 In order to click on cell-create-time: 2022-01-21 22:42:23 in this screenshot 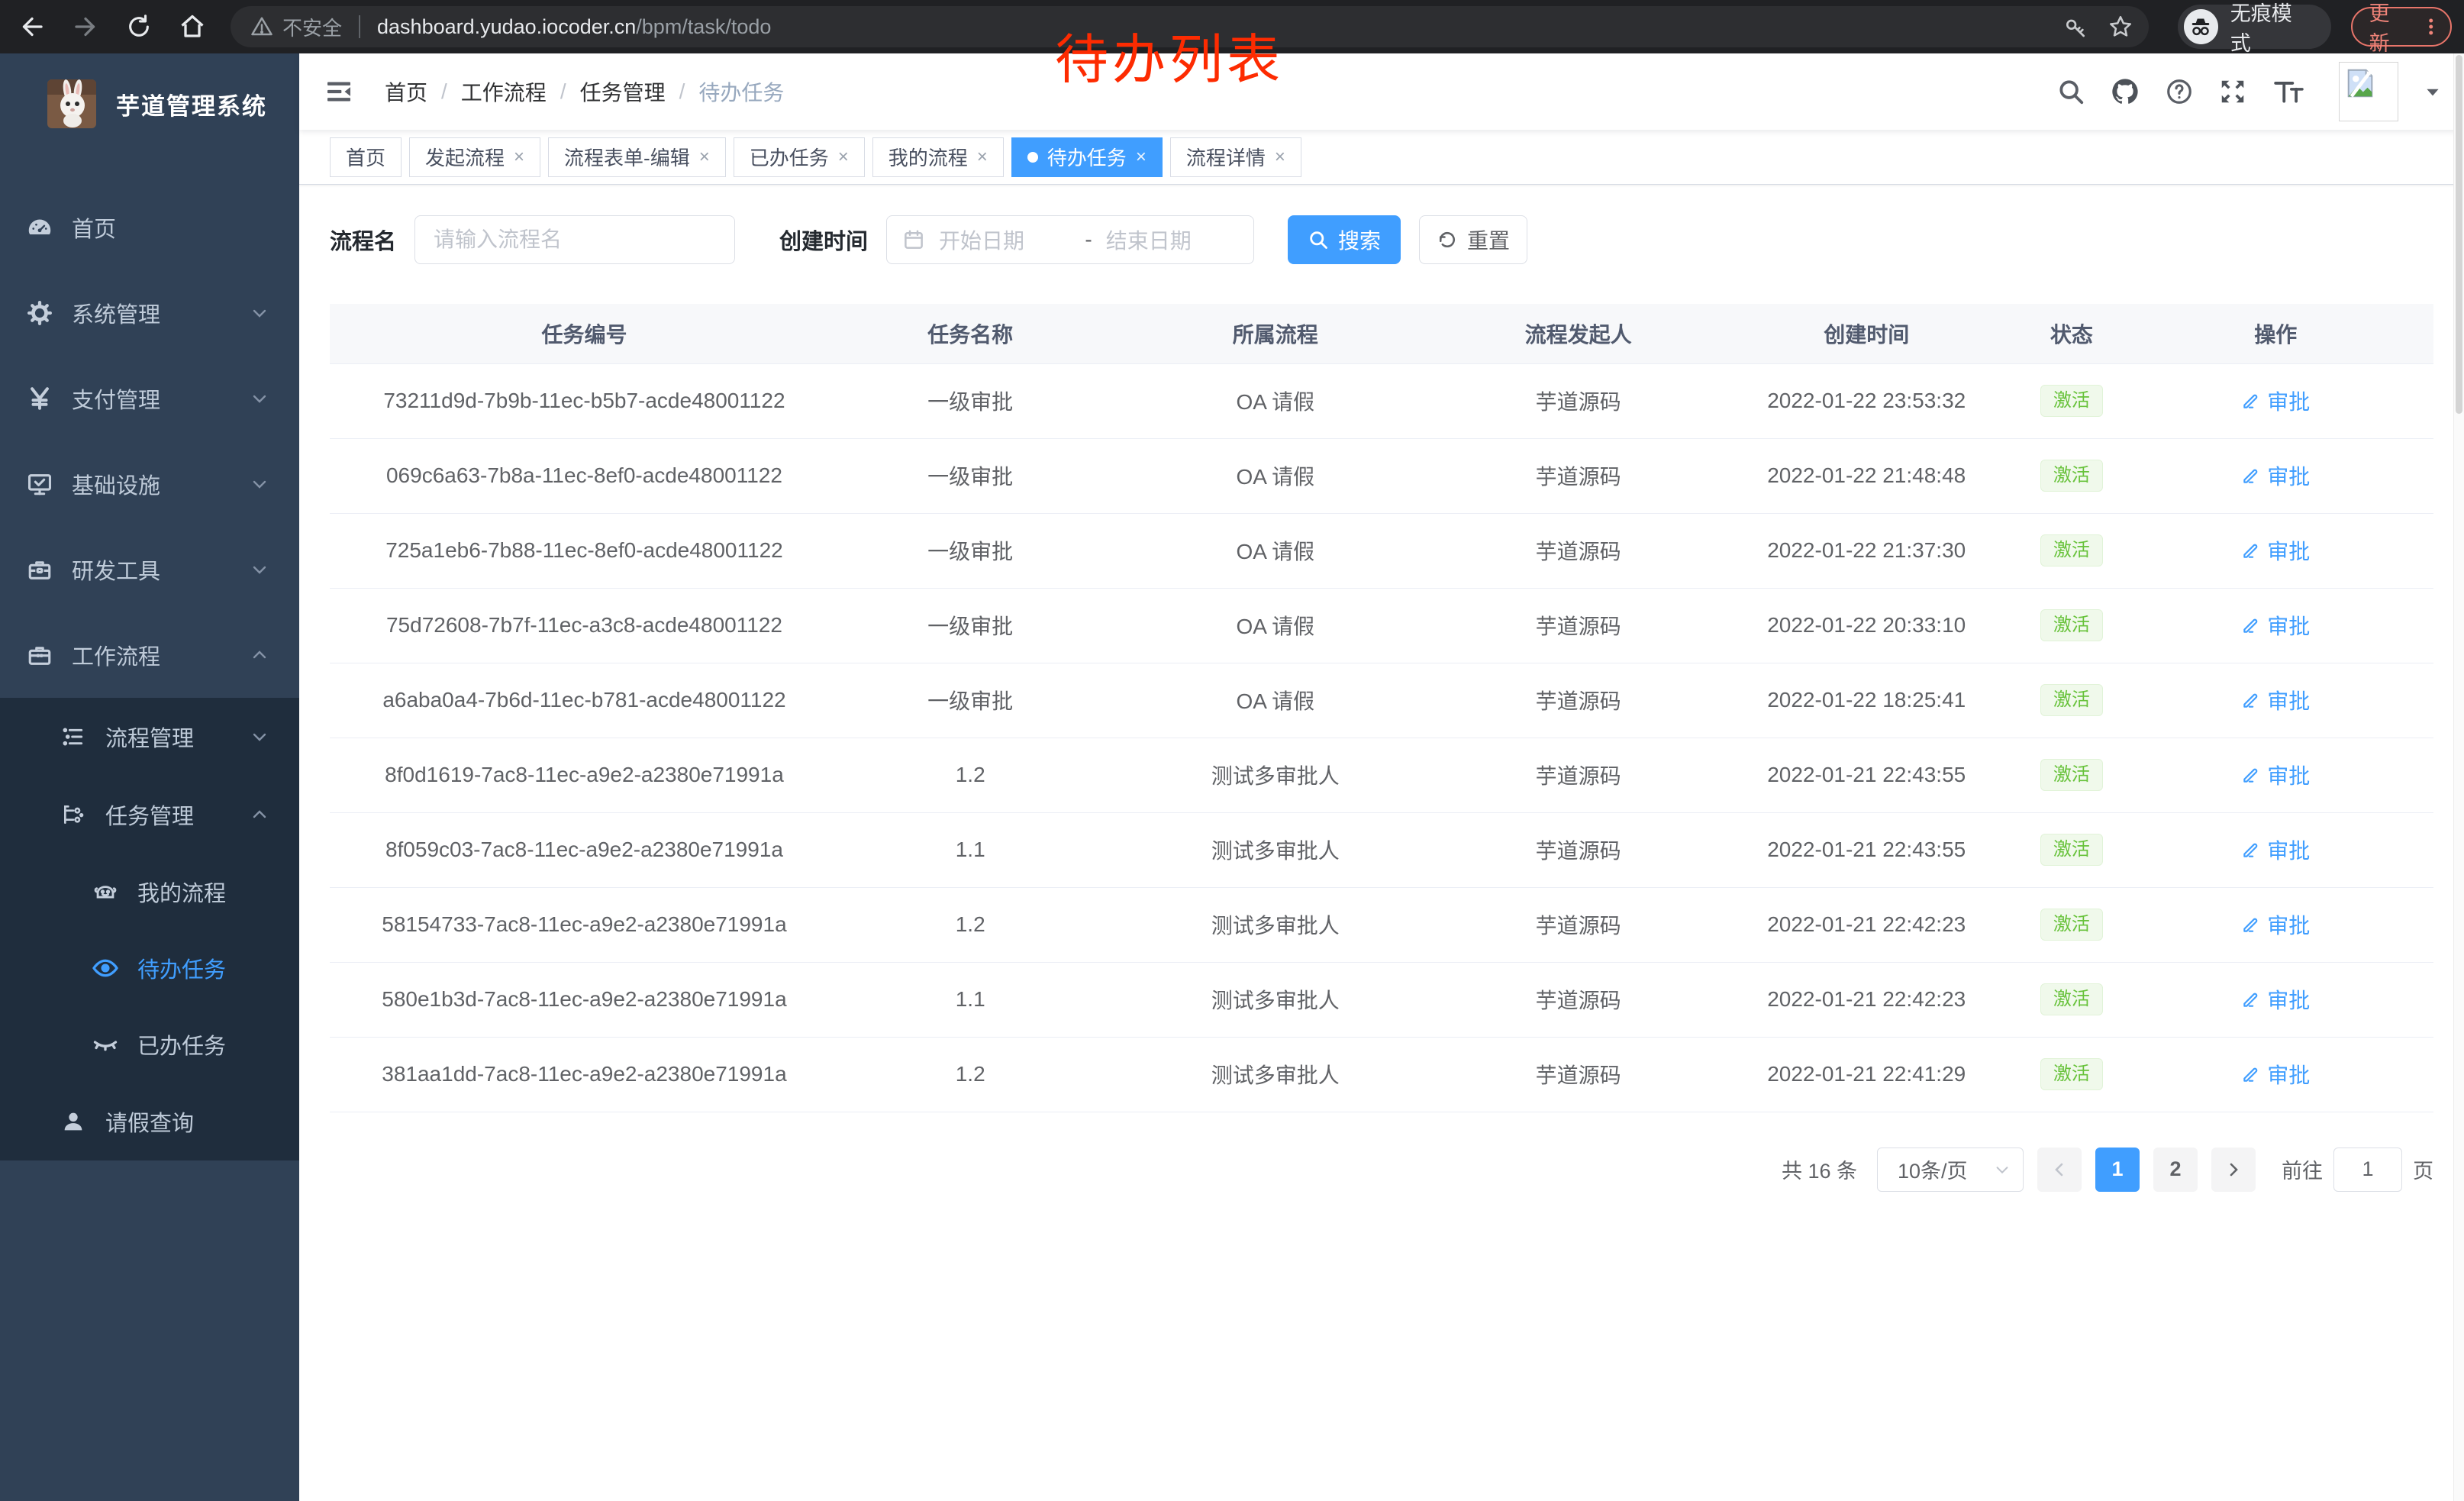, I will do `click(1867, 925)`.